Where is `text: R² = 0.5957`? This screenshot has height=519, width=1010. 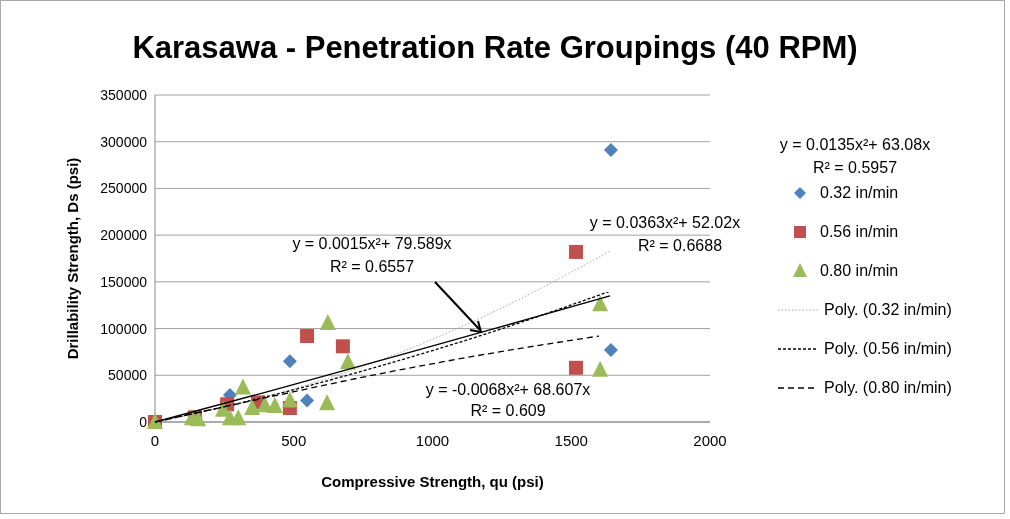
text: R² = 0.5957 is located at coordinates (855, 167).